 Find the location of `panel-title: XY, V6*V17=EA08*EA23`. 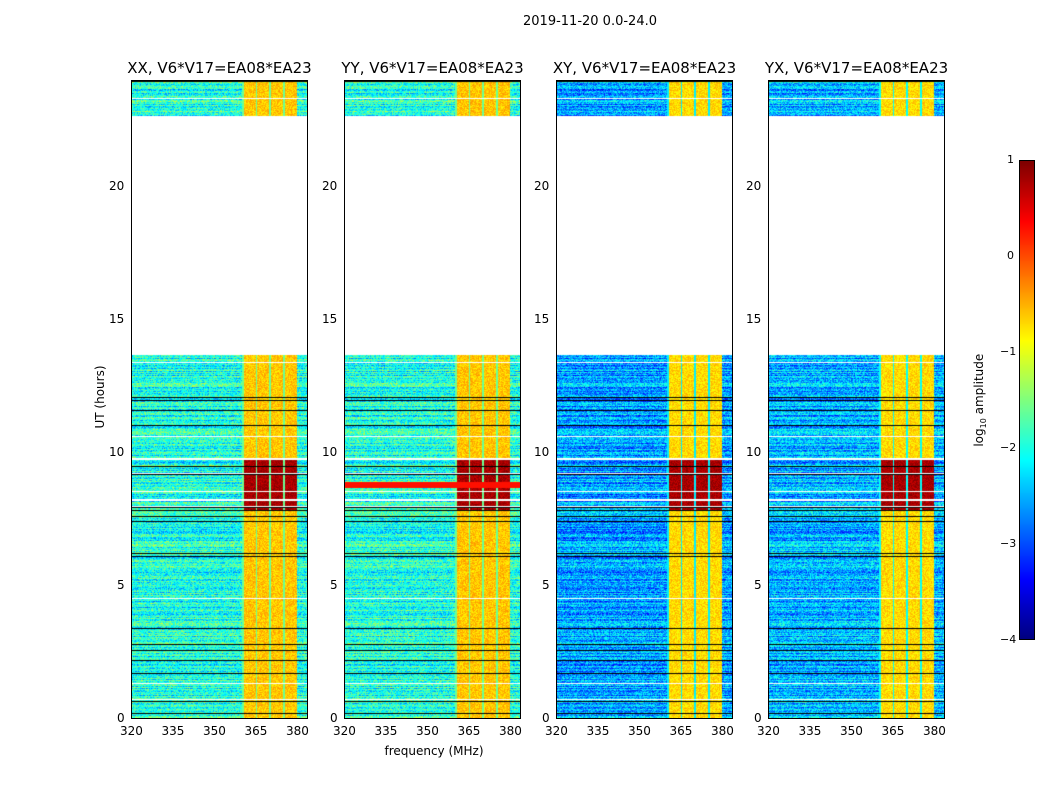

panel-title: XY, V6*V17=EA08*EA23 is located at coordinates (644, 68).